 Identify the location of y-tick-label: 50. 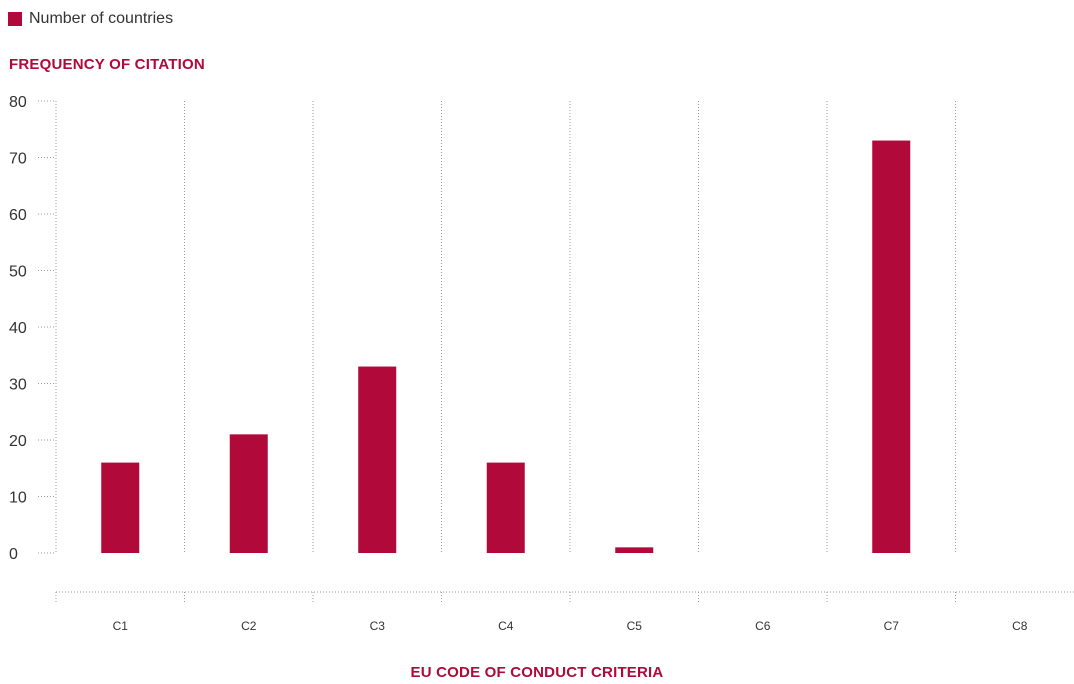
(18, 272).